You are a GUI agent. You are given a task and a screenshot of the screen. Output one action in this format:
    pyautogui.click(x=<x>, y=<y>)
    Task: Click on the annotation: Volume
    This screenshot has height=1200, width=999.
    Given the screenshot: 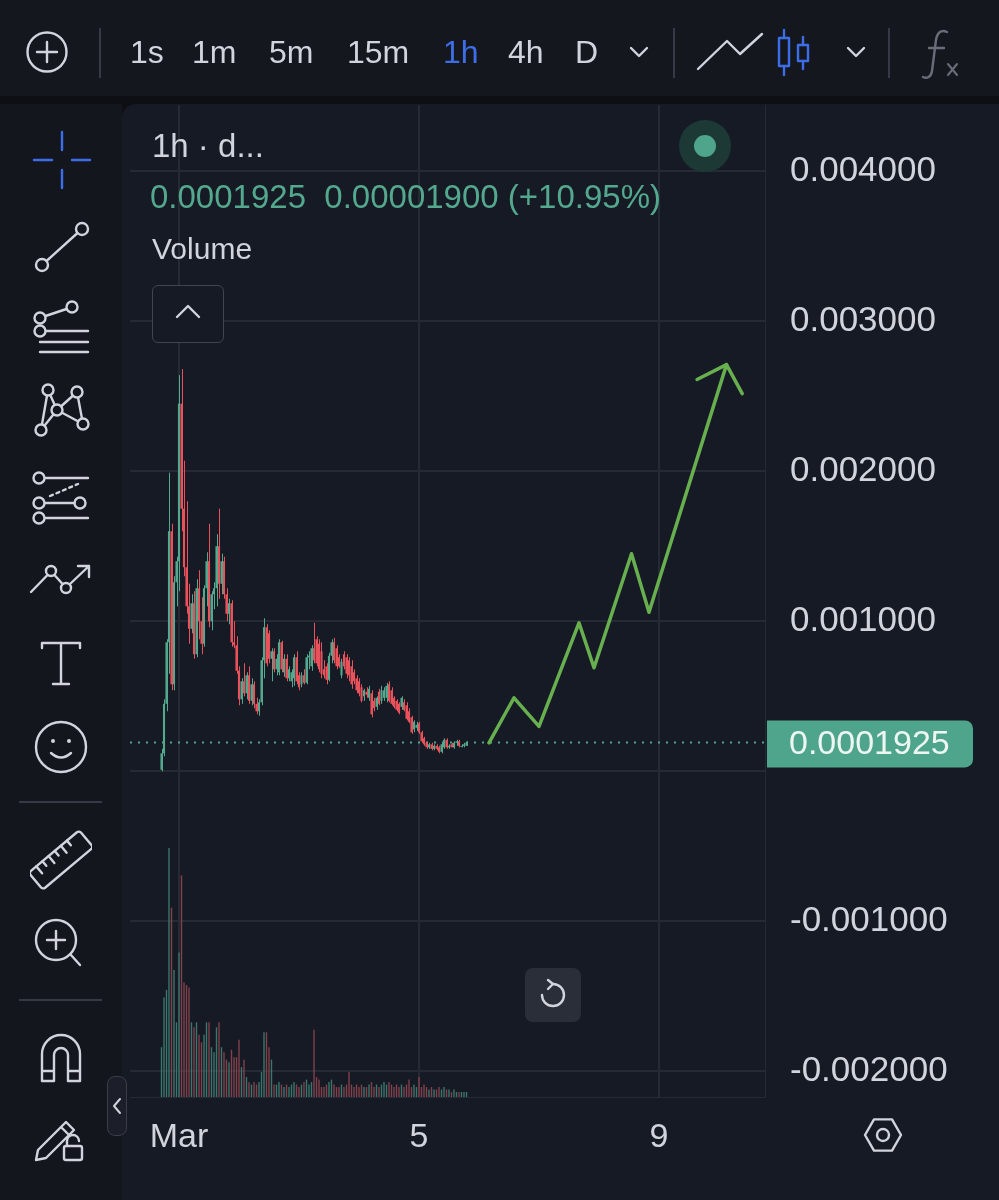 What is the action you would take?
    pyautogui.click(x=202, y=249)
    